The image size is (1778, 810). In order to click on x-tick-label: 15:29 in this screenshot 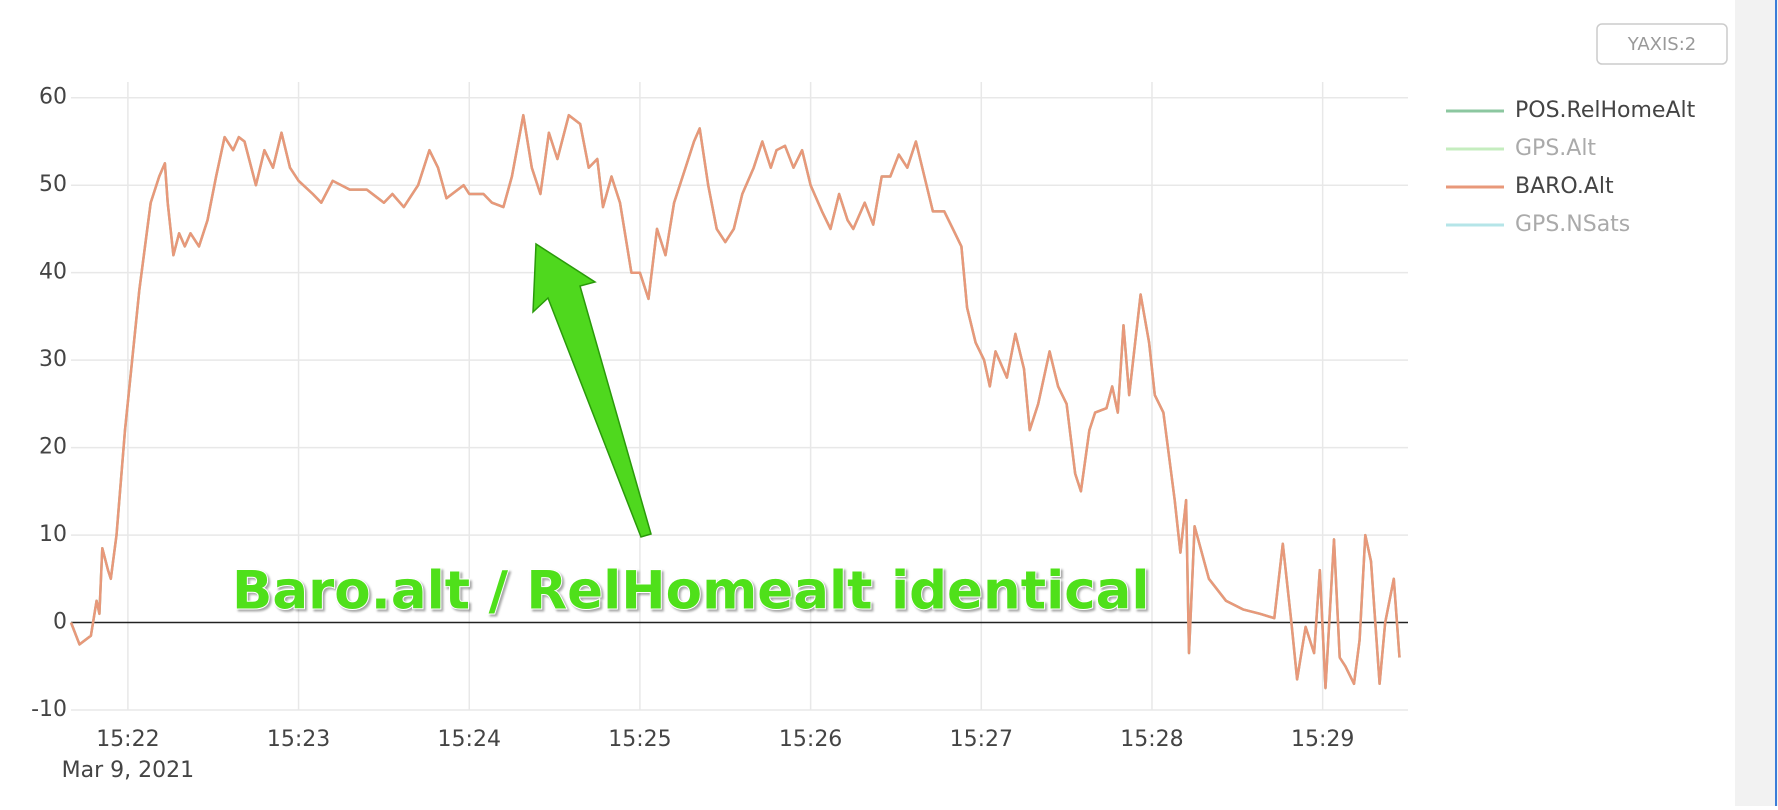, I will do `click(1322, 739)`.